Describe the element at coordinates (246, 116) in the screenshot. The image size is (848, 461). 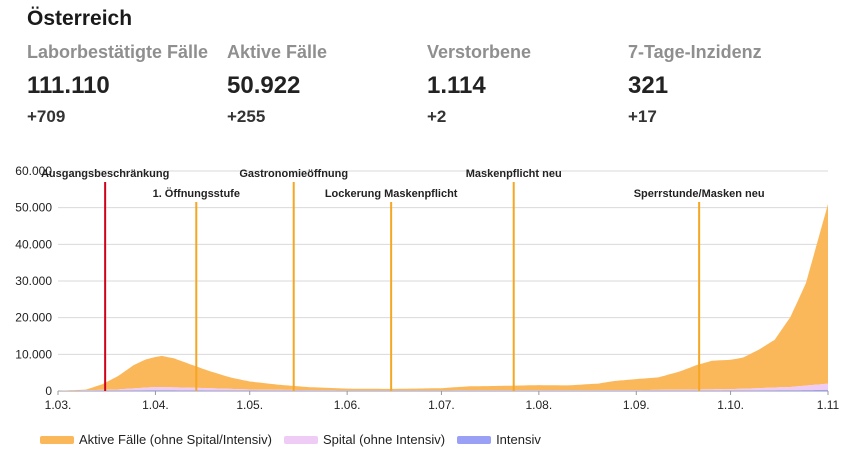
I see `stat-change: +255` at that location.